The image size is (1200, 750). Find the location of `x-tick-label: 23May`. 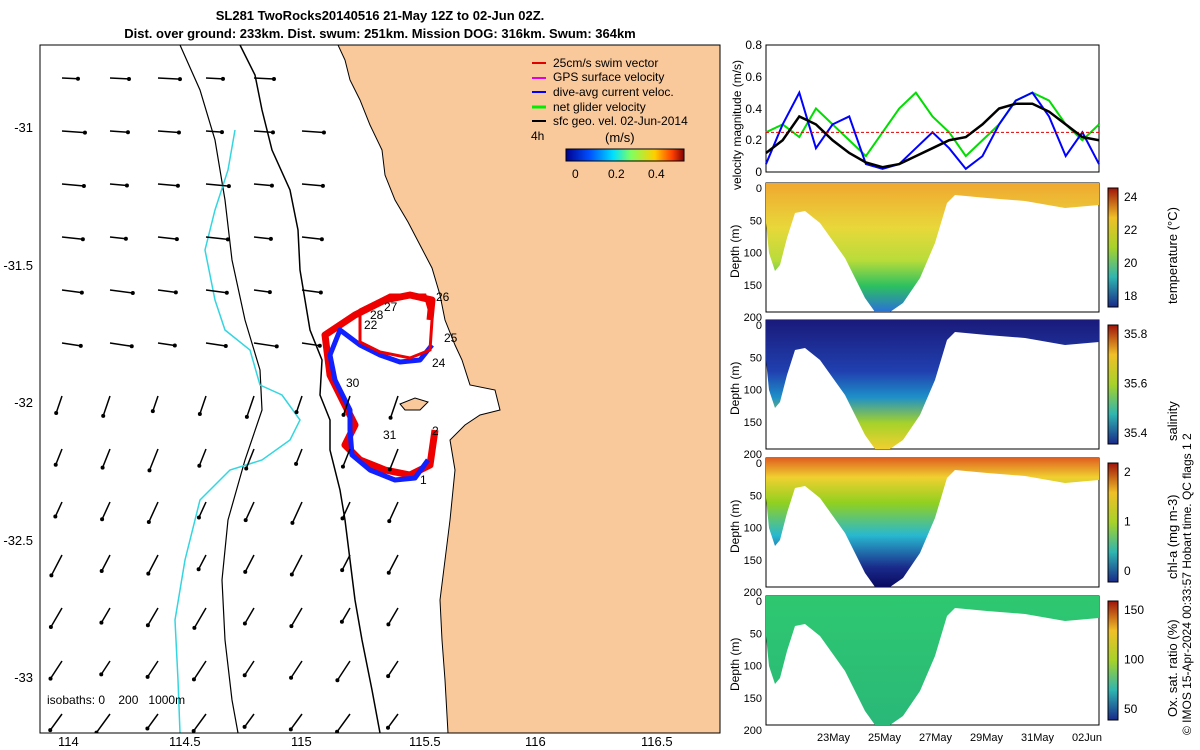

x-tick-label: 23May is located at coordinates (834, 738).